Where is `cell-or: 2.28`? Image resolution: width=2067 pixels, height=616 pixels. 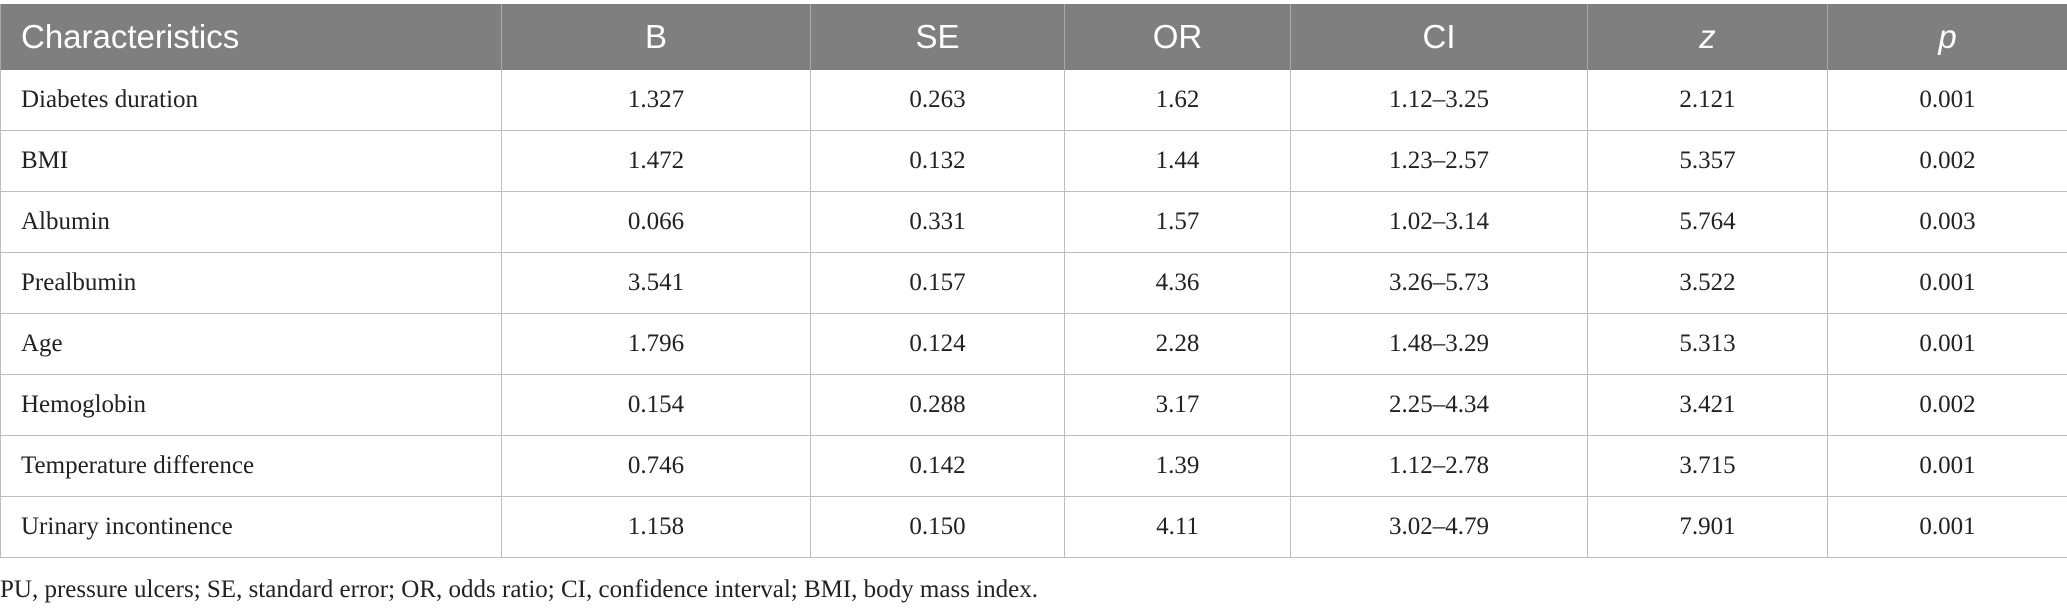 cell-or: 2.28 is located at coordinates (1177, 344).